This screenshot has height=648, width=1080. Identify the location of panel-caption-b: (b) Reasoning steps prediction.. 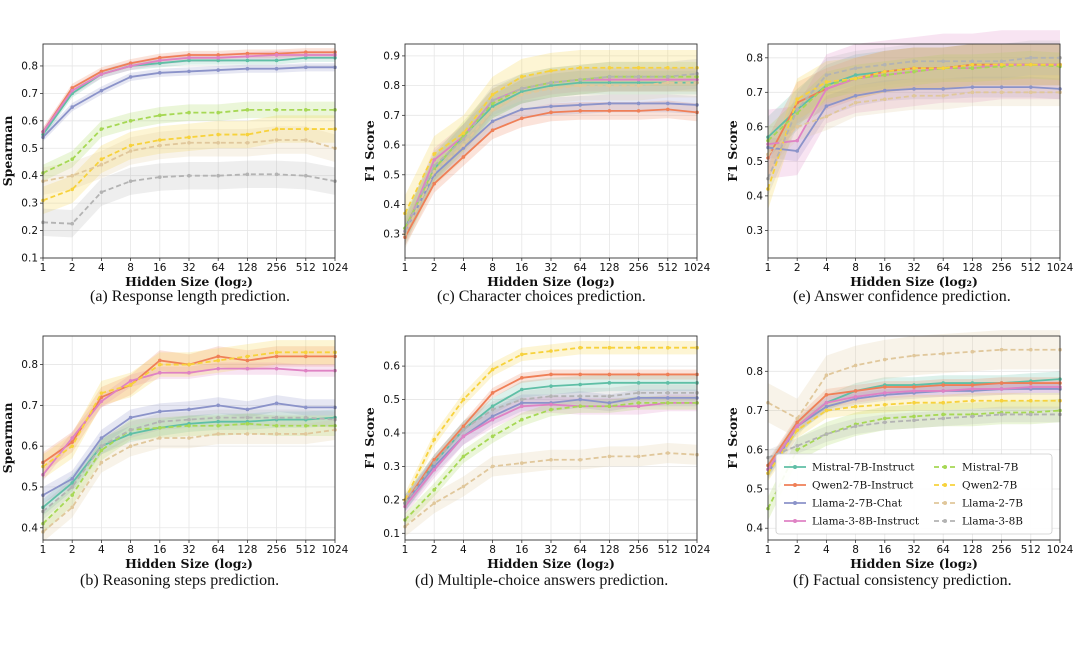
(180, 580).